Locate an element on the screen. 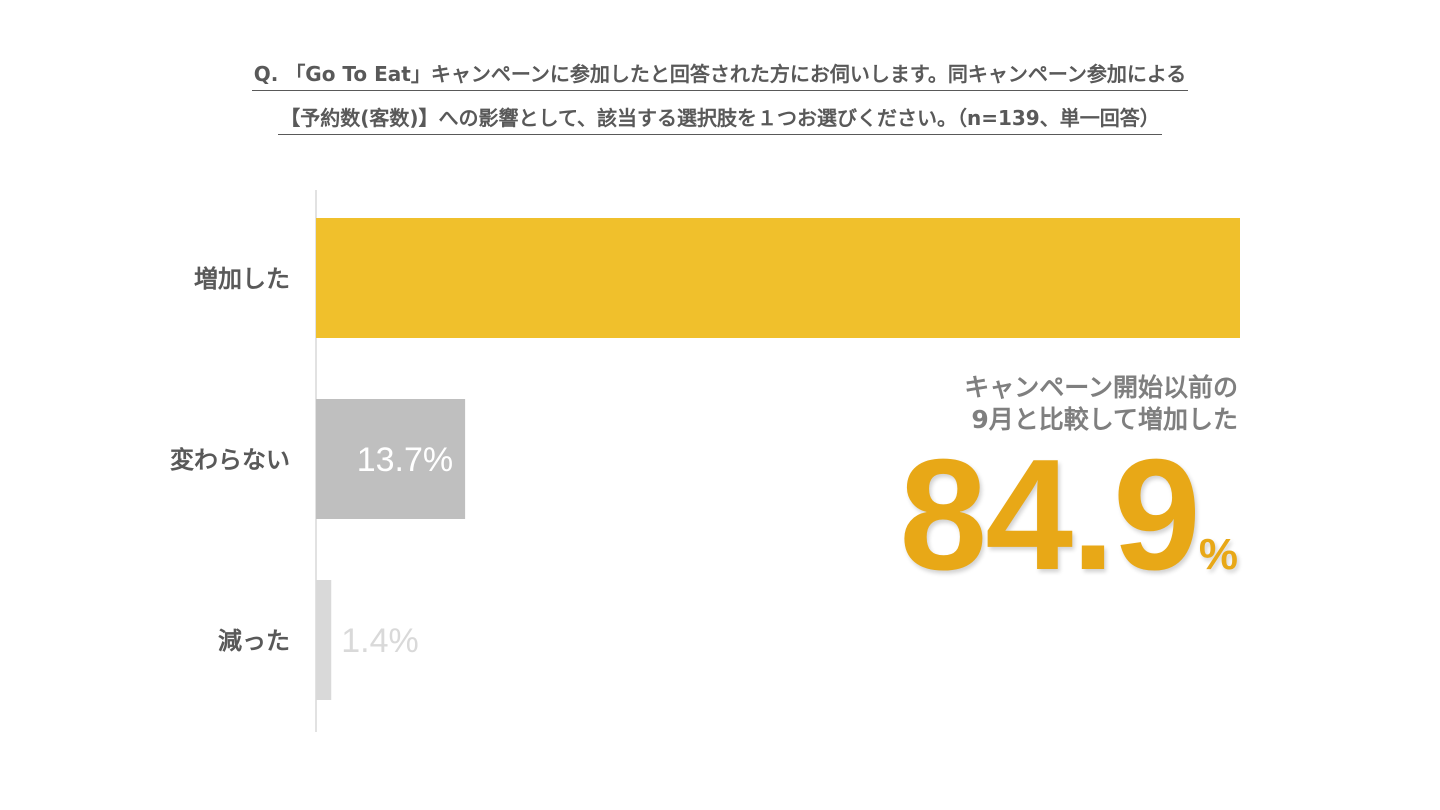 The width and height of the screenshot is (1440, 810). callout-line-1: キャンペーン開始以前の is located at coordinates (1101, 387).